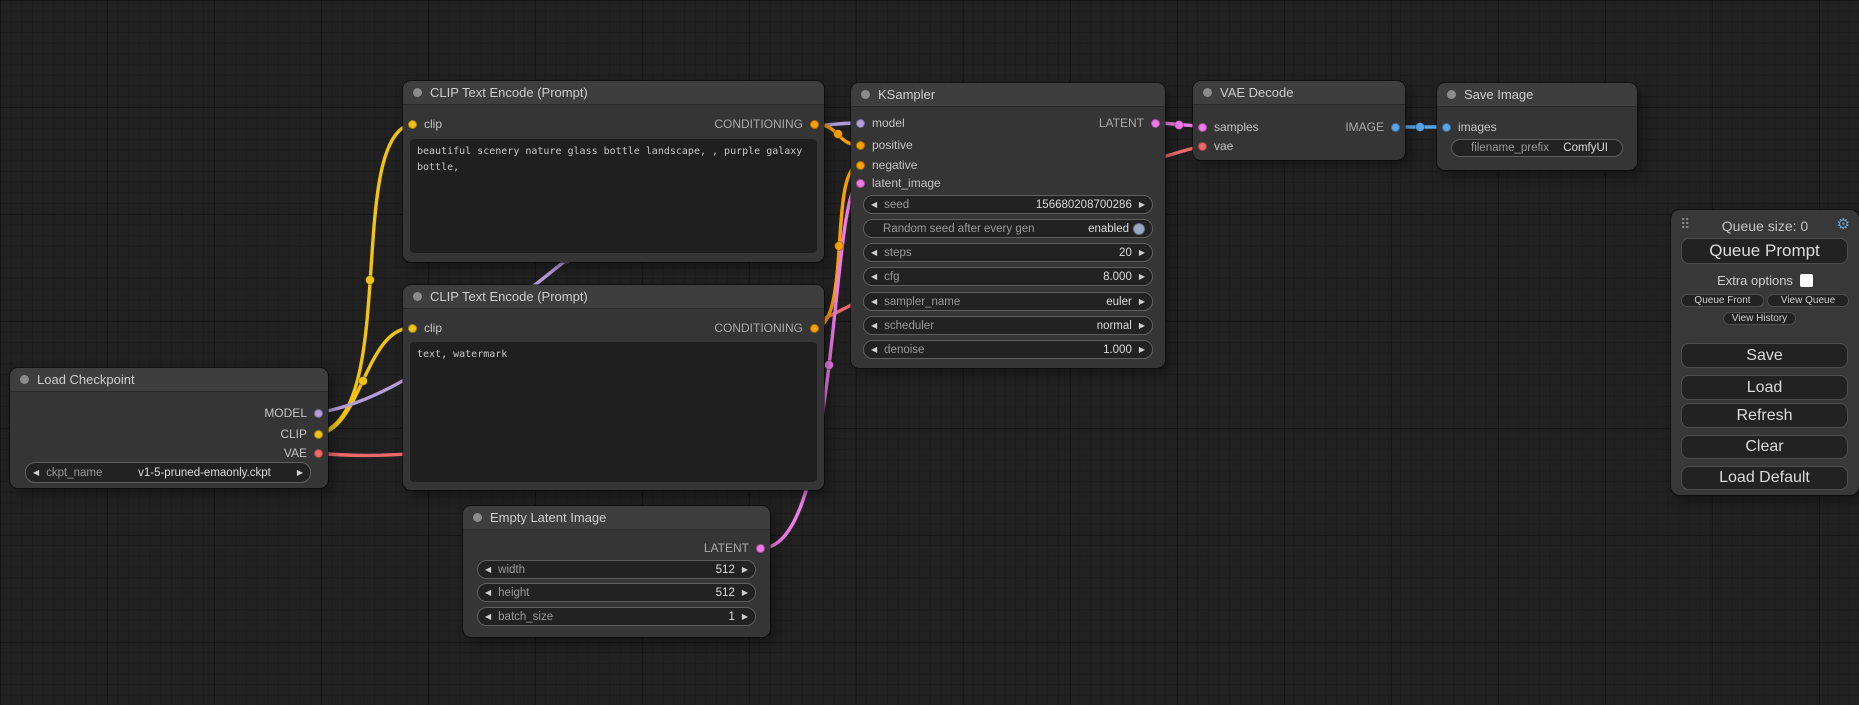 This screenshot has width=1859, height=705. Describe the element at coordinates (1685, 224) in the screenshot. I see `drag-handle-icon: ⠿` at that location.